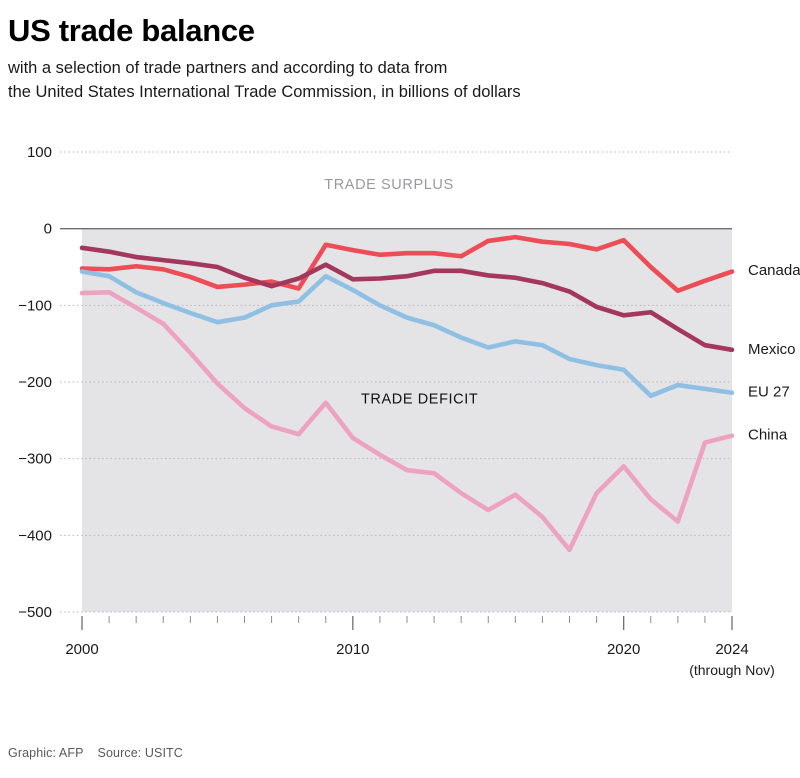 Image resolution: width=800 pixels, height=778 pixels. Describe the element at coordinates (39, 152) in the screenshot. I see `y-tick-label: 100` at that location.